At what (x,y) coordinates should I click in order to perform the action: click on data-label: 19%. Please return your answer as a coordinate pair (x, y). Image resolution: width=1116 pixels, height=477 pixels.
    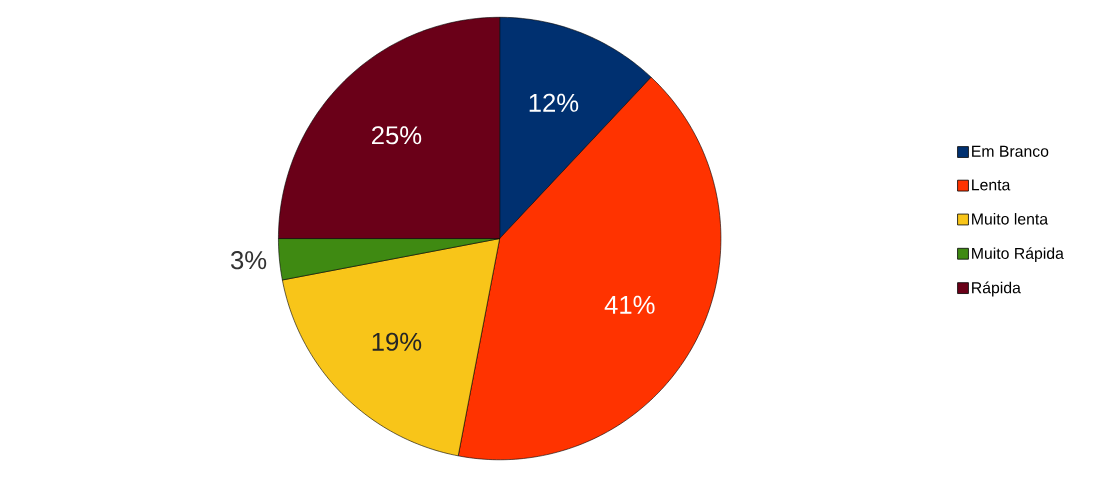
    Looking at the image, I should click on (397, 341).